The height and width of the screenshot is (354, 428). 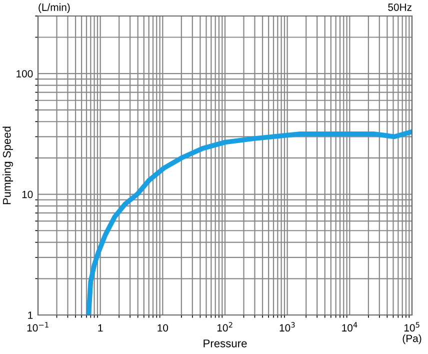 What do you see at coordinates (225, 344) in the screenshot?
I see `x-axis-title: Pressure` at bounding box center [225, 344].